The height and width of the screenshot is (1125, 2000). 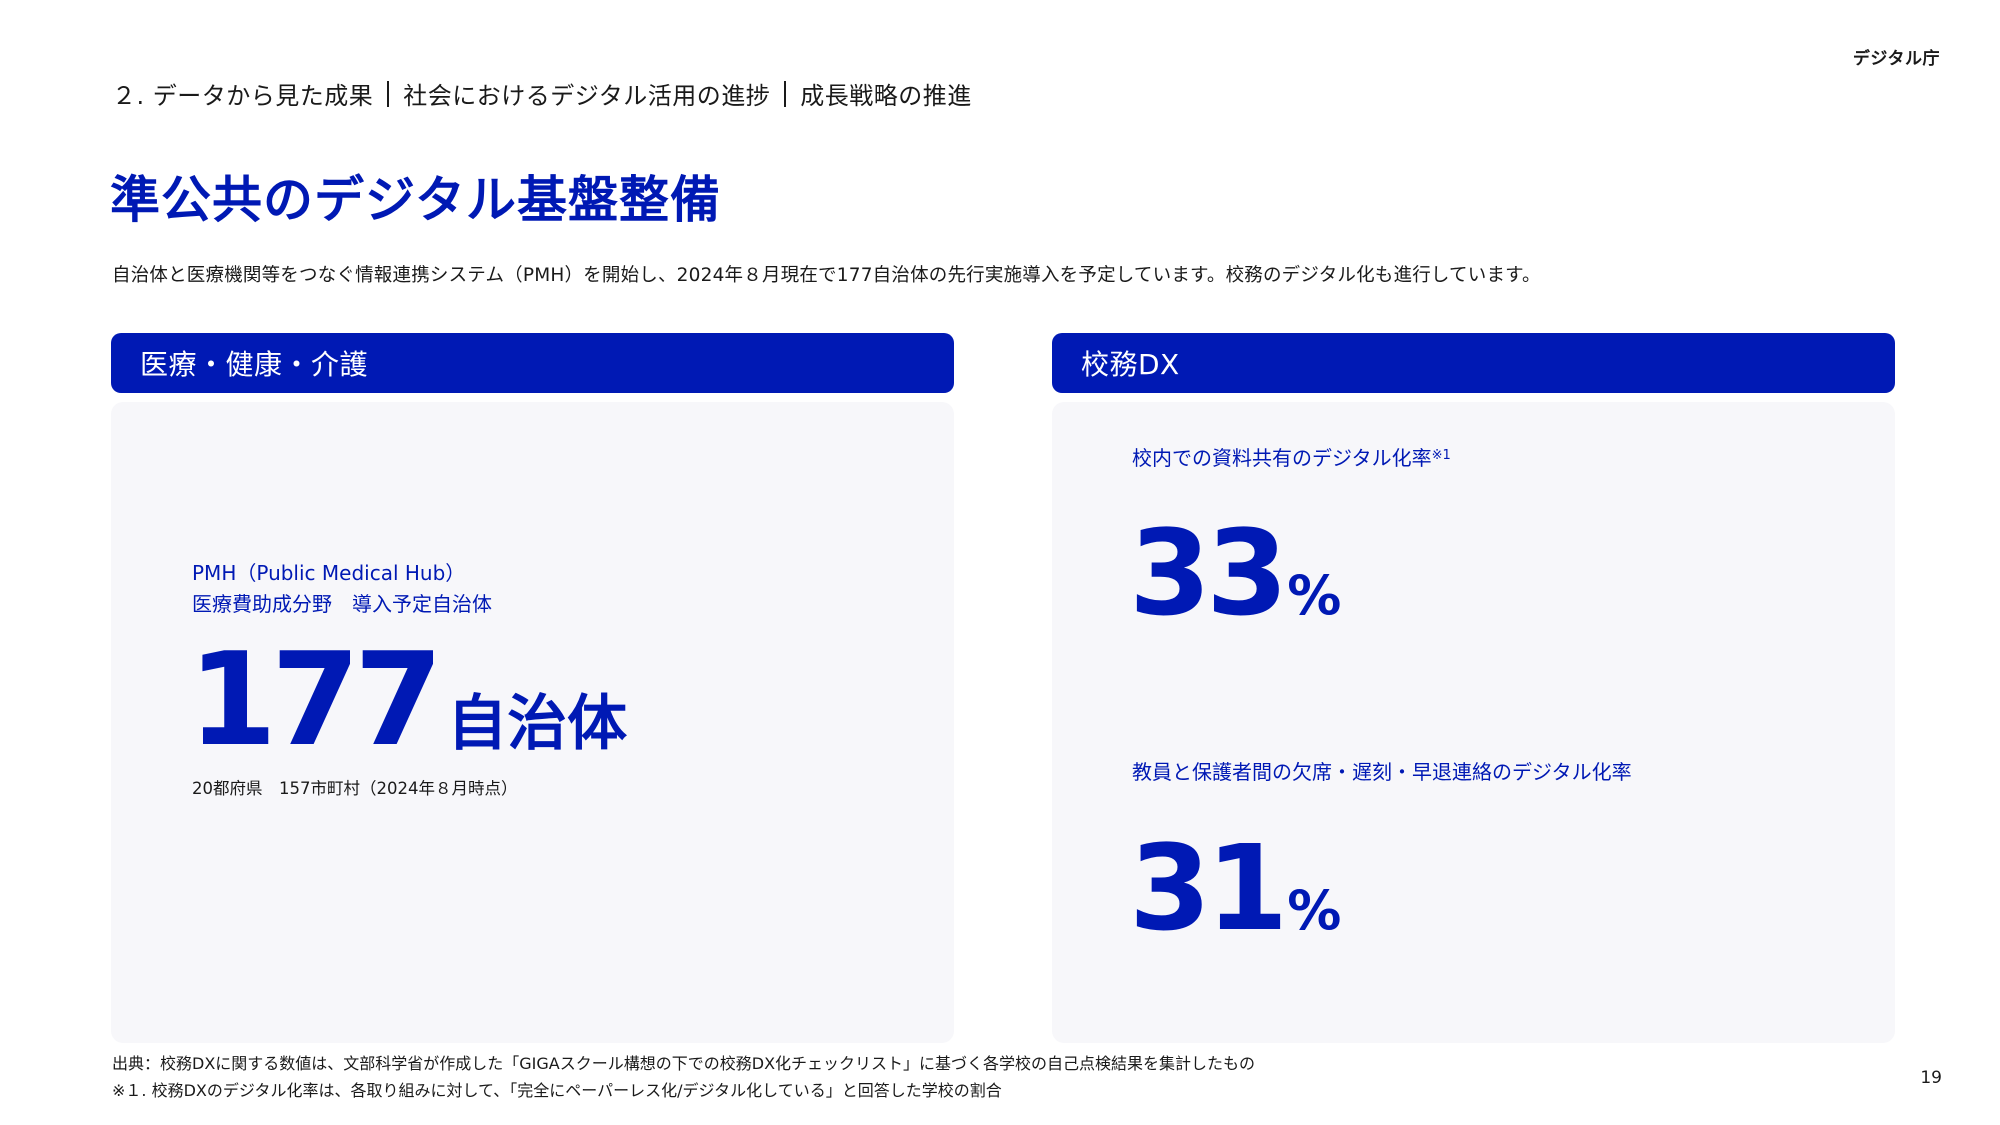 I want to click on municipality-count-unit: 自治体, so click(x=537, y=724).